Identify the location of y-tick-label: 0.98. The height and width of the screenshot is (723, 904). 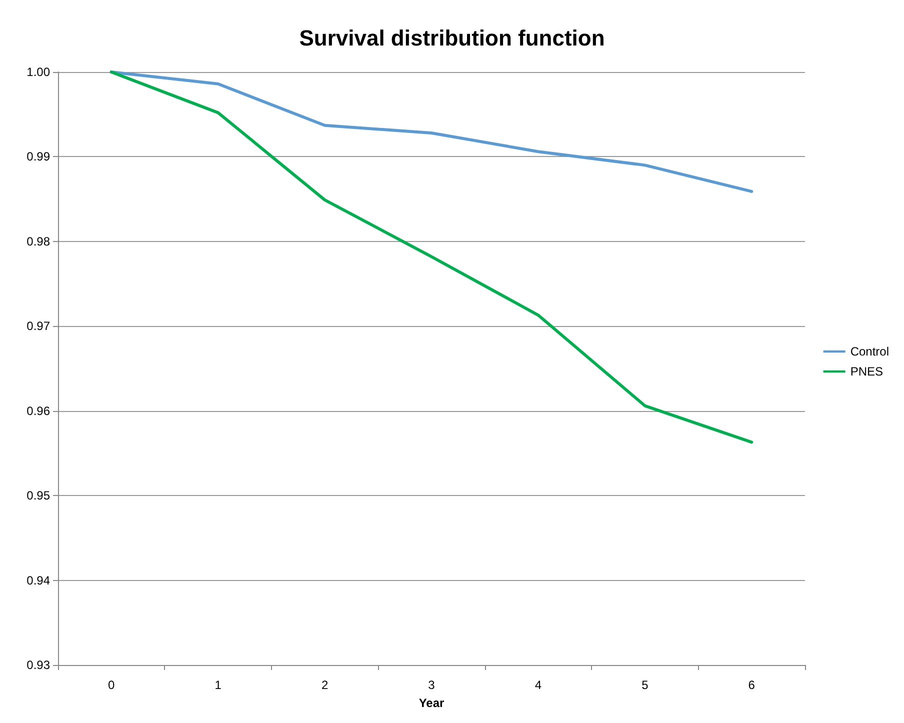
(38, 241).